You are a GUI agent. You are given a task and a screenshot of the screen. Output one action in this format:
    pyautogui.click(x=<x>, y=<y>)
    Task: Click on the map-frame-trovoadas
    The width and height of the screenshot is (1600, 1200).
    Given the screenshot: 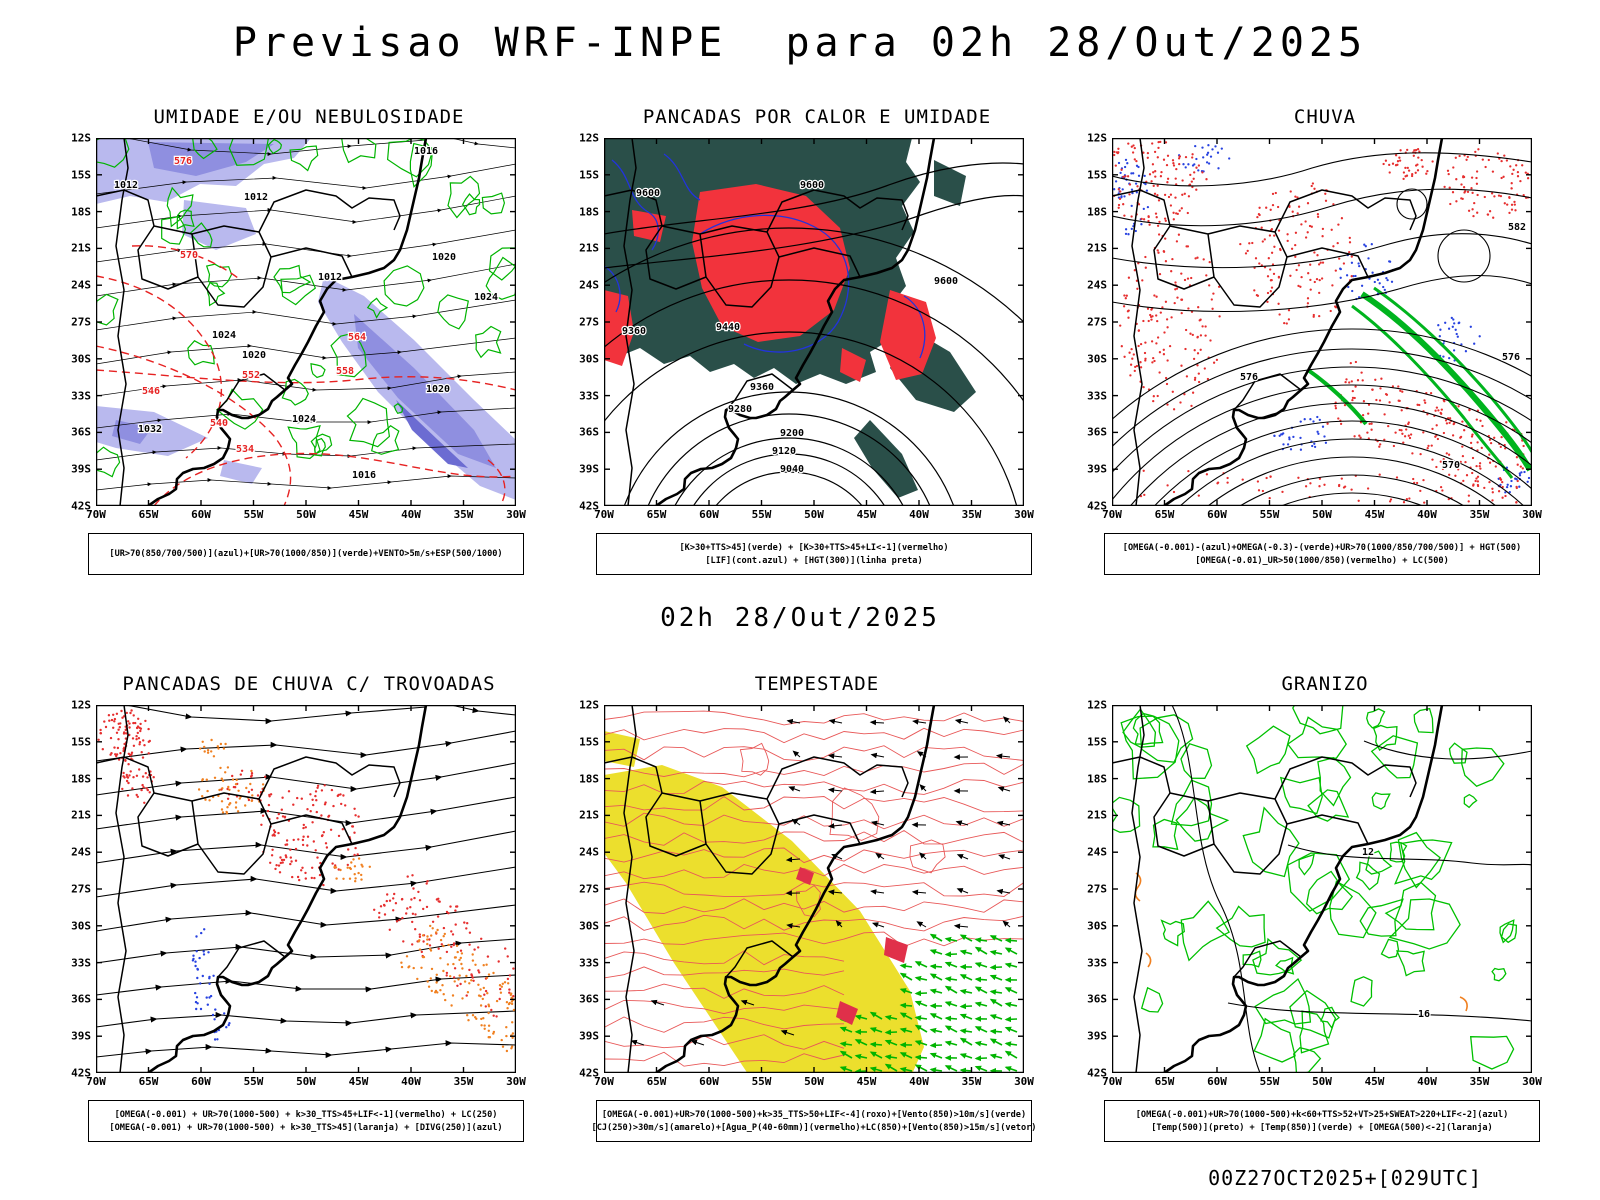 What is the action you would take?
    pyautogui.click(x=306, y=889)
    